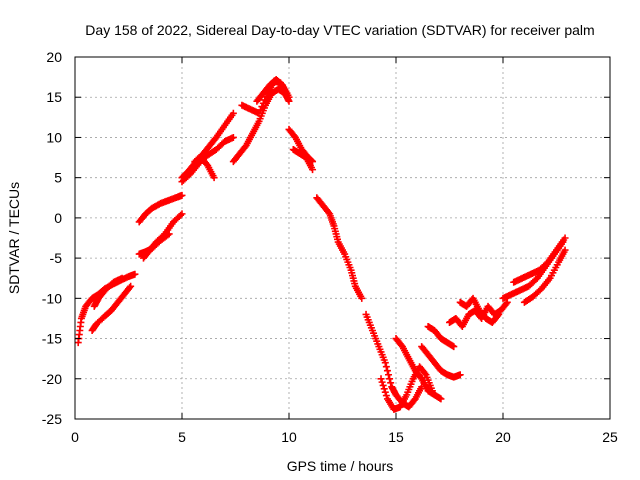  I want to click on y-tick-label: -25, so click(52, 419).